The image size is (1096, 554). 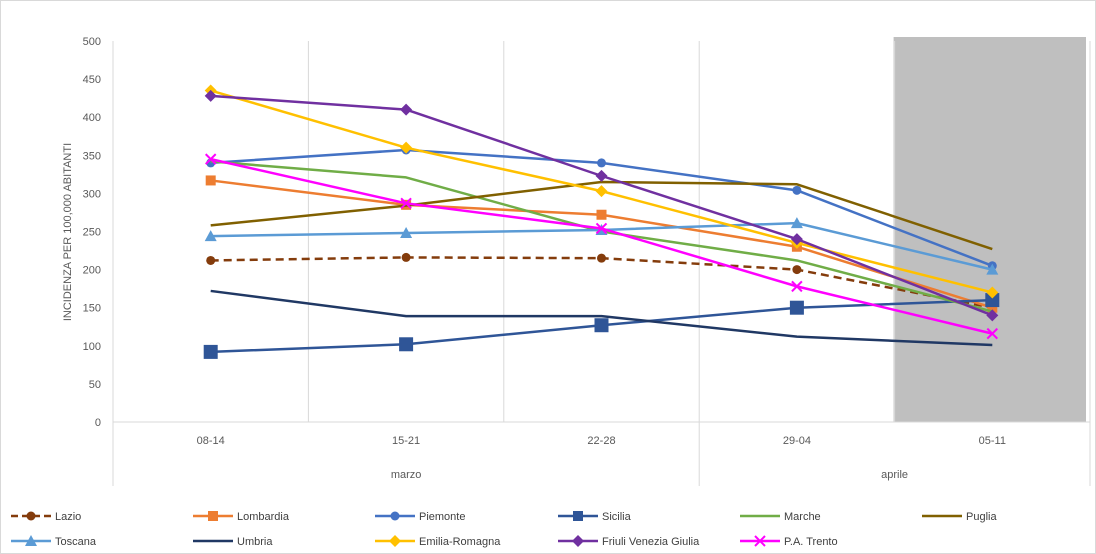 I want to click on y-tick-label: 150, so click(x=92, y=309).